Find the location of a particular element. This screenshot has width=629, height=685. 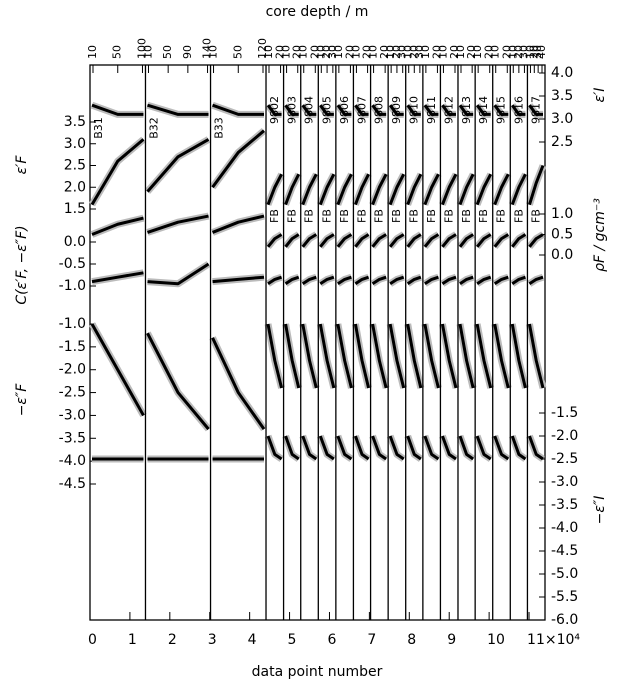

x-tick-label: 1 is located at coordinates (132, 640).